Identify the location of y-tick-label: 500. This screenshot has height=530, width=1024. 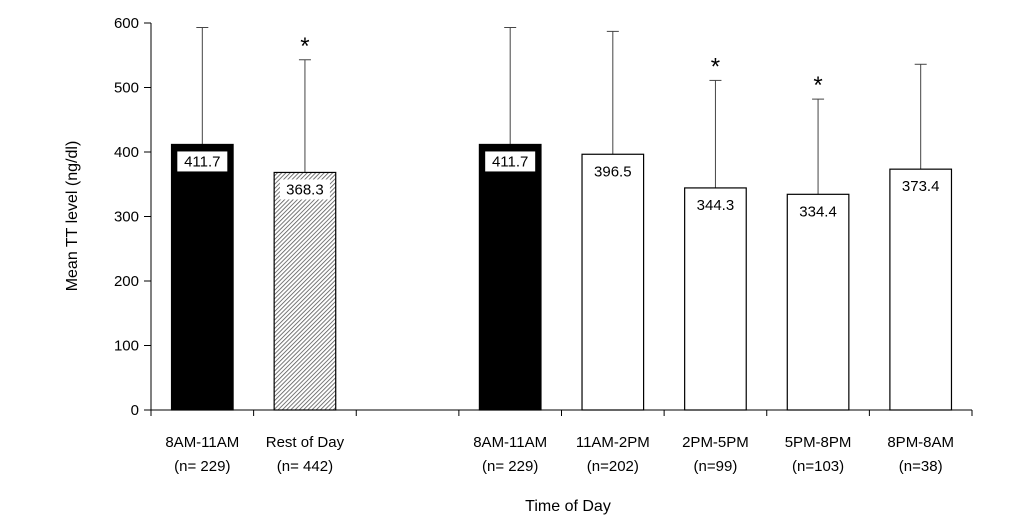
(126, 88).